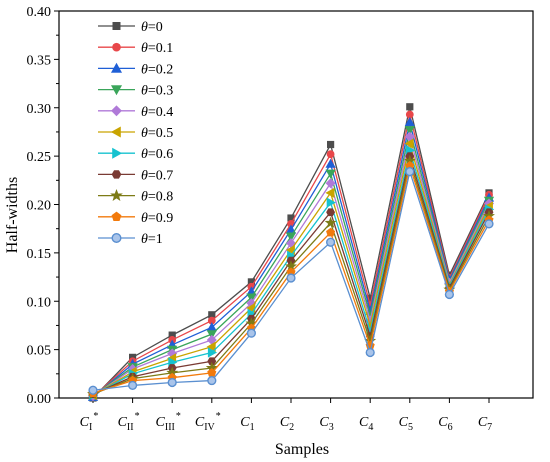 Image resolution: width=550 pixels, height=462 pixels. I want to click on x-tick-label-sub: 5, so click(410, 427).